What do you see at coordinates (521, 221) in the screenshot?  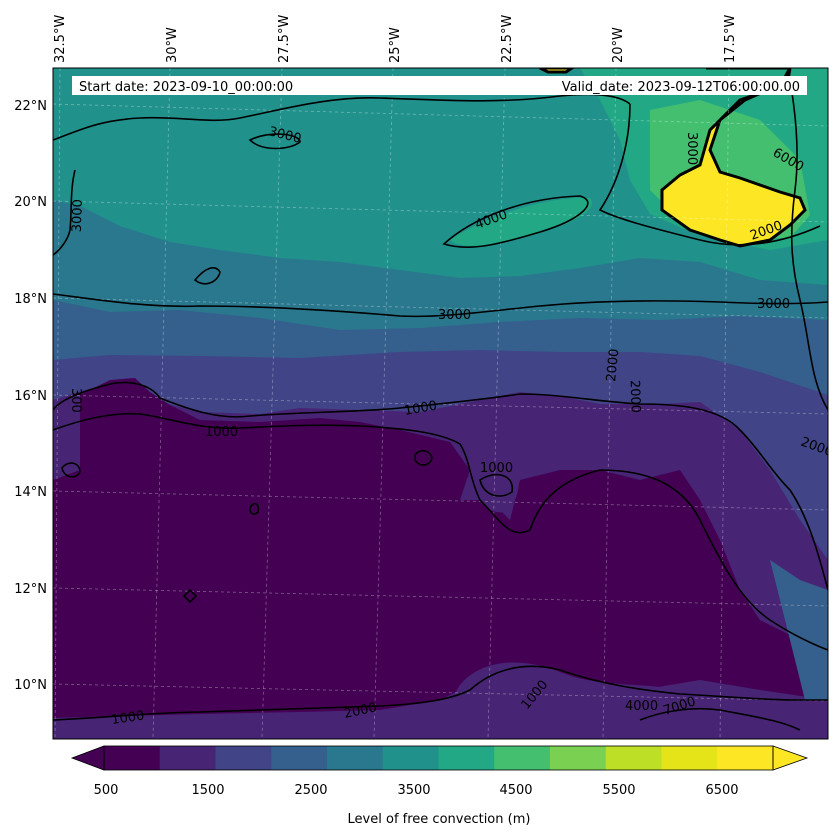 I see `field-4000-4500-patch` at bounding box center [521, 221].